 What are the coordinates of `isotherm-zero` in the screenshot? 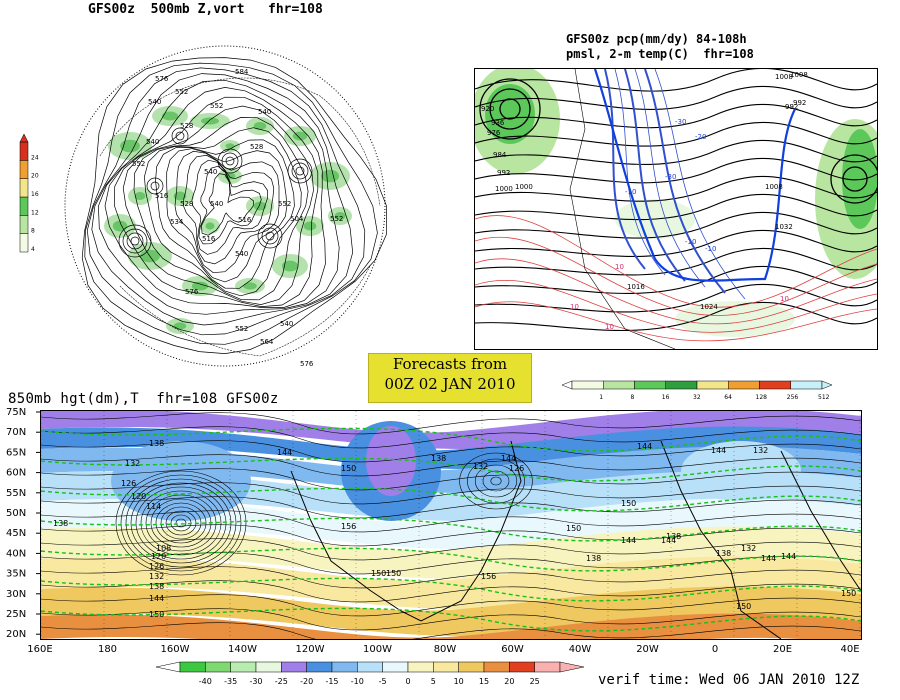 It's located at (694, 175).